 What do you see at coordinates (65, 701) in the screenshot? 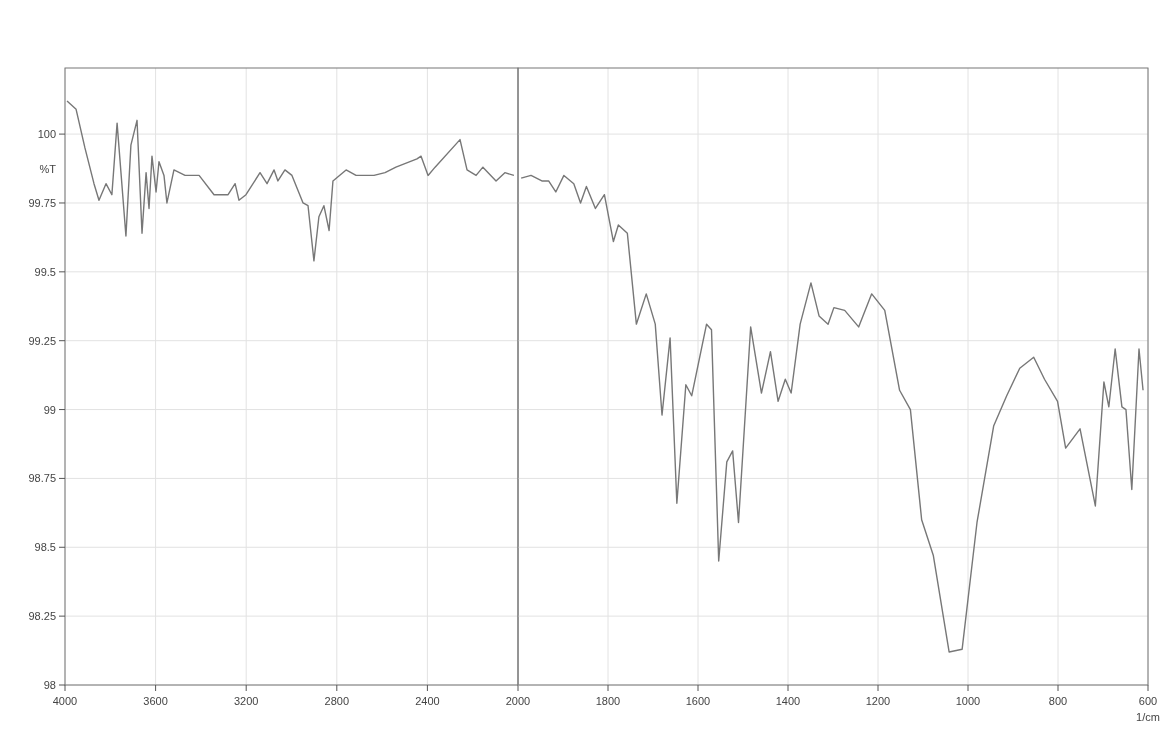
I see `x-tick-label: 4000` at bounding box center [65, 701].